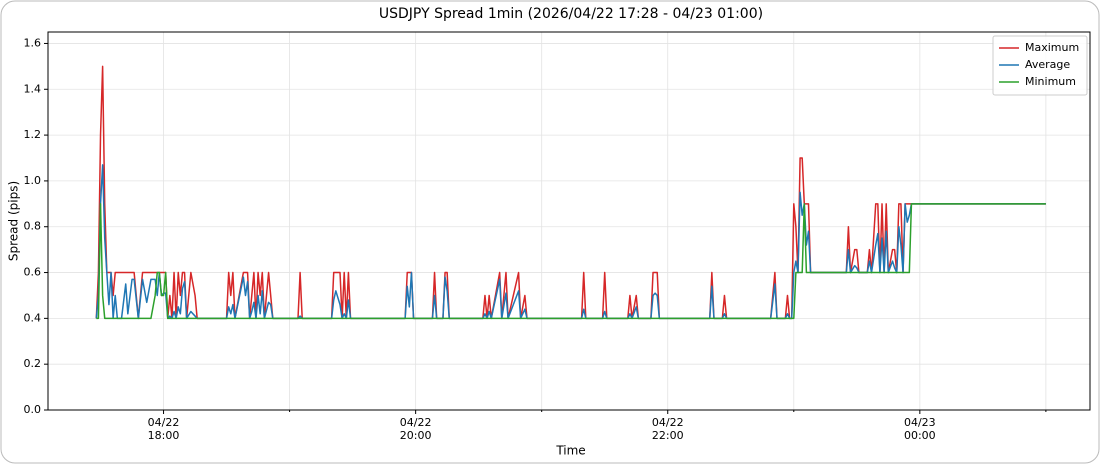  What do you see at coordinates (33, 226) in the screenshot?
I see `y-tick-label: 0.8` at bounding box center [33, 226].